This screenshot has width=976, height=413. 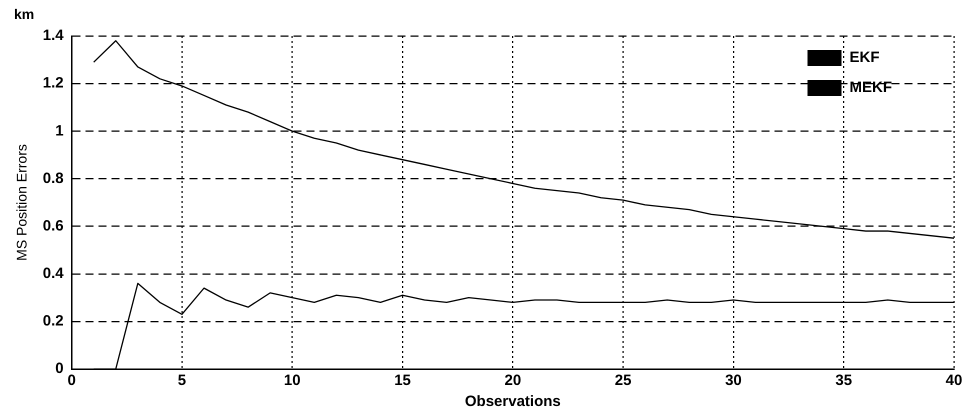 What do you see at coordinates (53, 35) in the screenshot?
I see `y-tick-label: 1.4` at bounding box center [53, 35].